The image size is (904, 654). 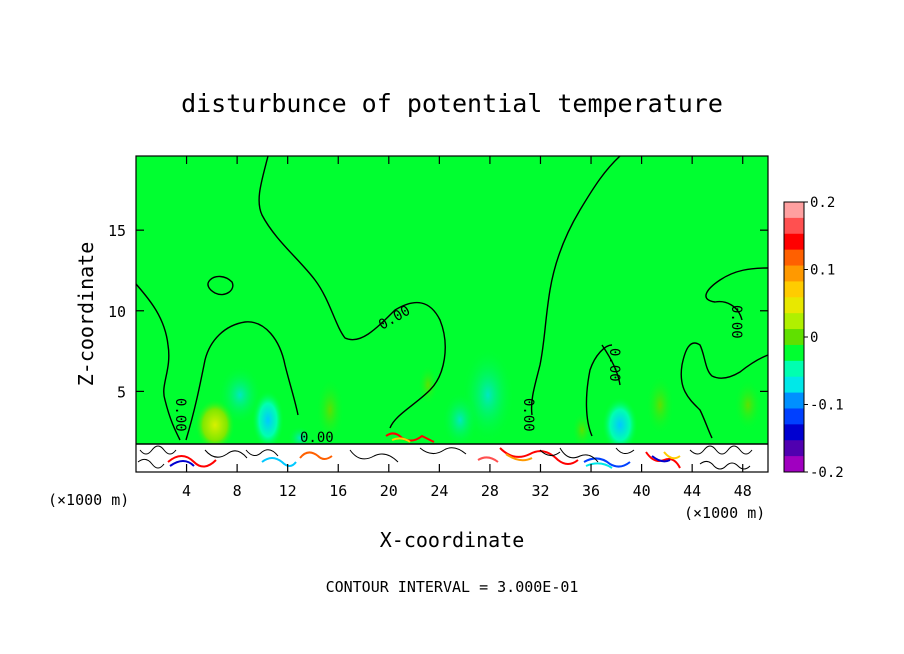 I want to click on y-tick-label: 10, so click(x=117, y=312).